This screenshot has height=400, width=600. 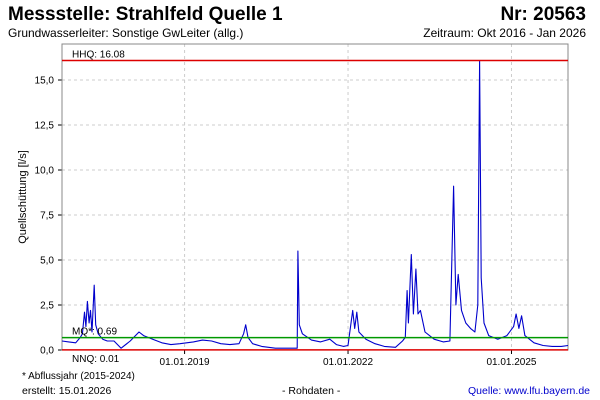 I want to click on station-title: Messstelle: Strahlfeld Quelle 1, so click(x=145, y=14).